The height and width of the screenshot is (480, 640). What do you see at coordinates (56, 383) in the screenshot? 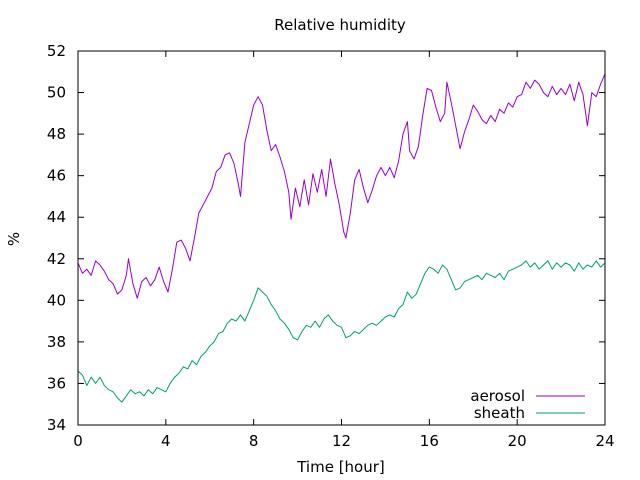
I see `y-tick-label: 36` at bounding box center [56, 383].